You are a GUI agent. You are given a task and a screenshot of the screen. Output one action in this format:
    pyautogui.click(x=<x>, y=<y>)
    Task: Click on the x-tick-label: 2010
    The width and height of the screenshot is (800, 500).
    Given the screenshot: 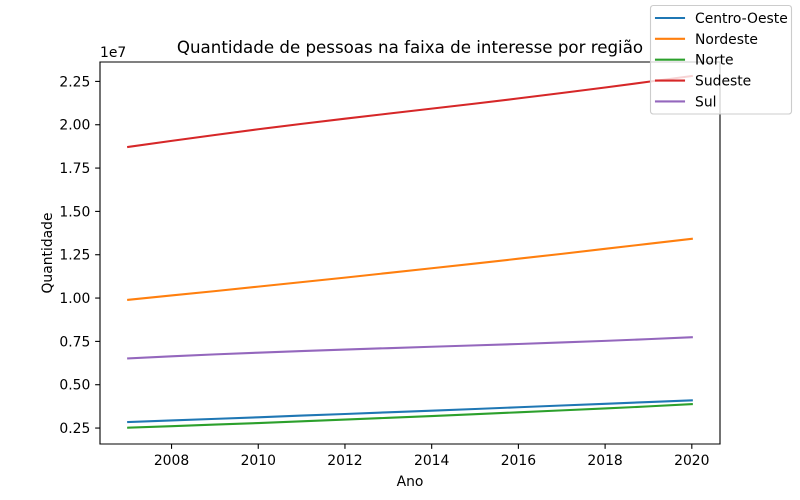 What is the action you would take?
    pyautogui.click(x=258, y=461)
    